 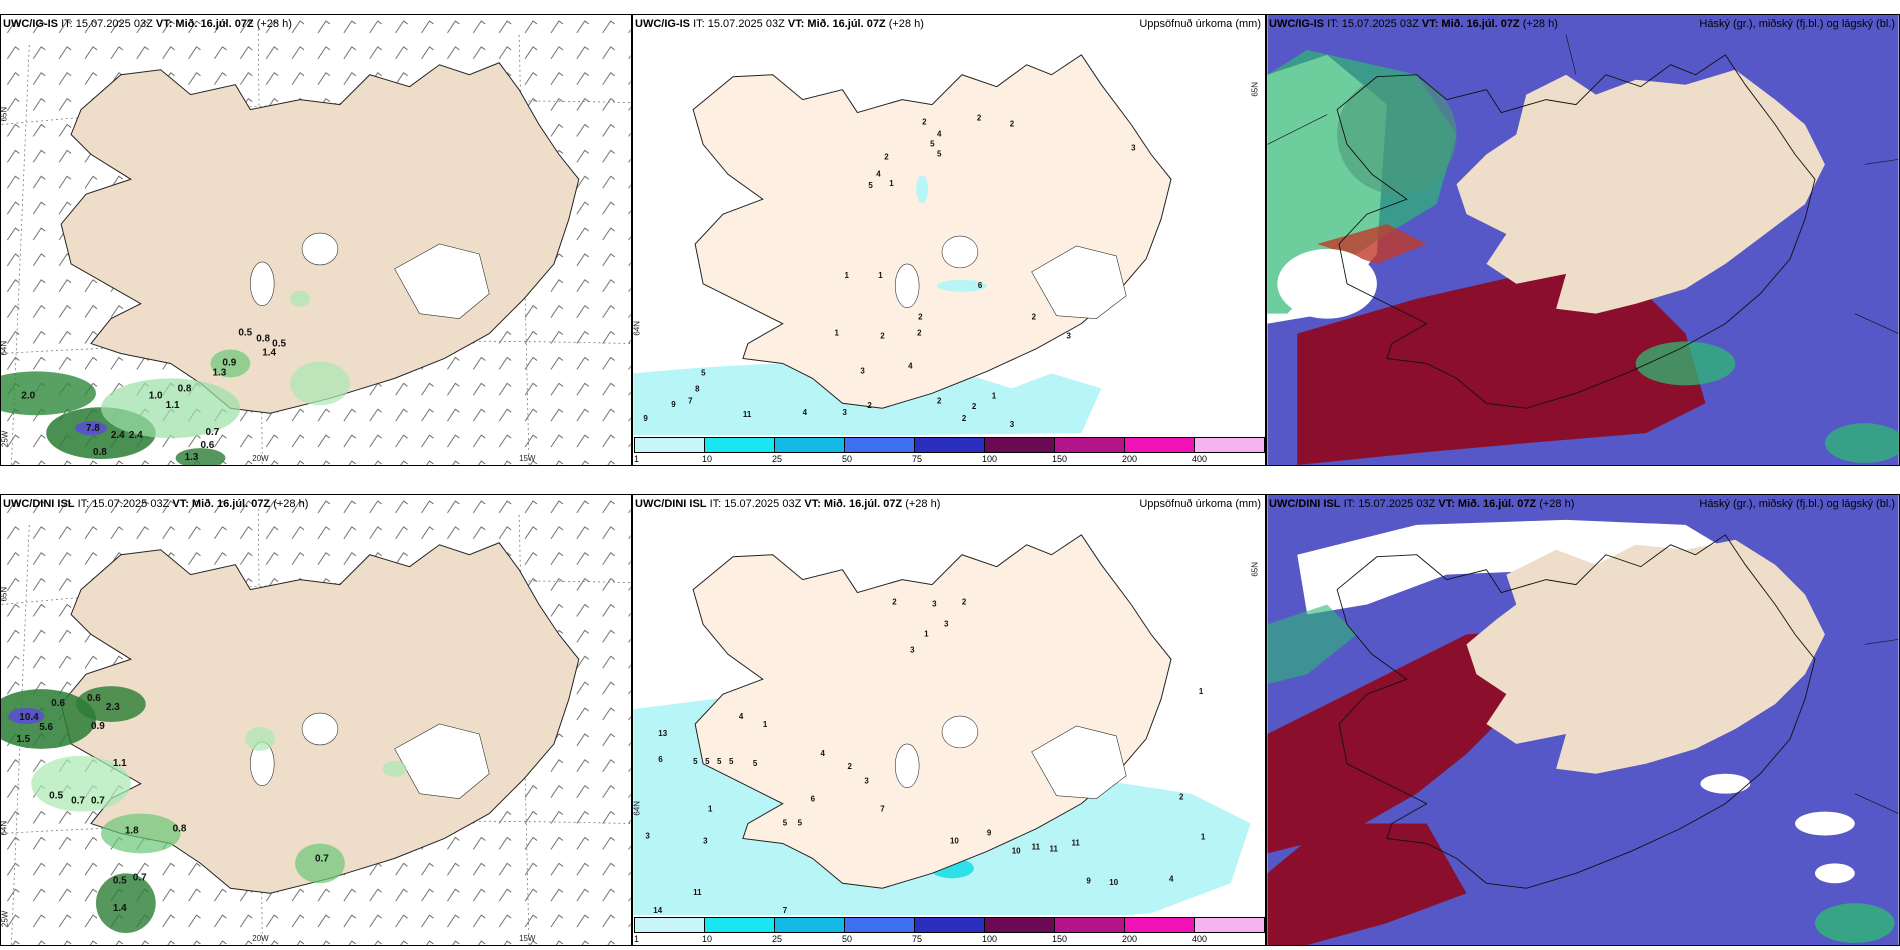 I want to click on precip-value-label: 5.6, so click(x=46, y=727).